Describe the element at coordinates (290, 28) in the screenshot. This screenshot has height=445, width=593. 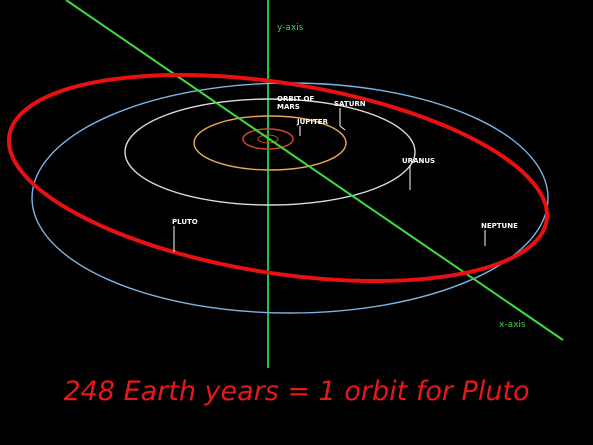
I see `y-axis-label: y-axis` at that location.